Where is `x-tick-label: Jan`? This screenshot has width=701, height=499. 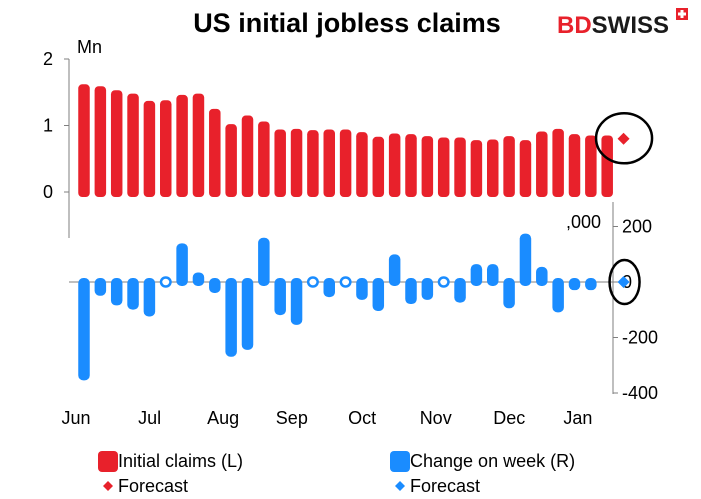
x-tick-label: Jan is located at coordinates (577, 418).